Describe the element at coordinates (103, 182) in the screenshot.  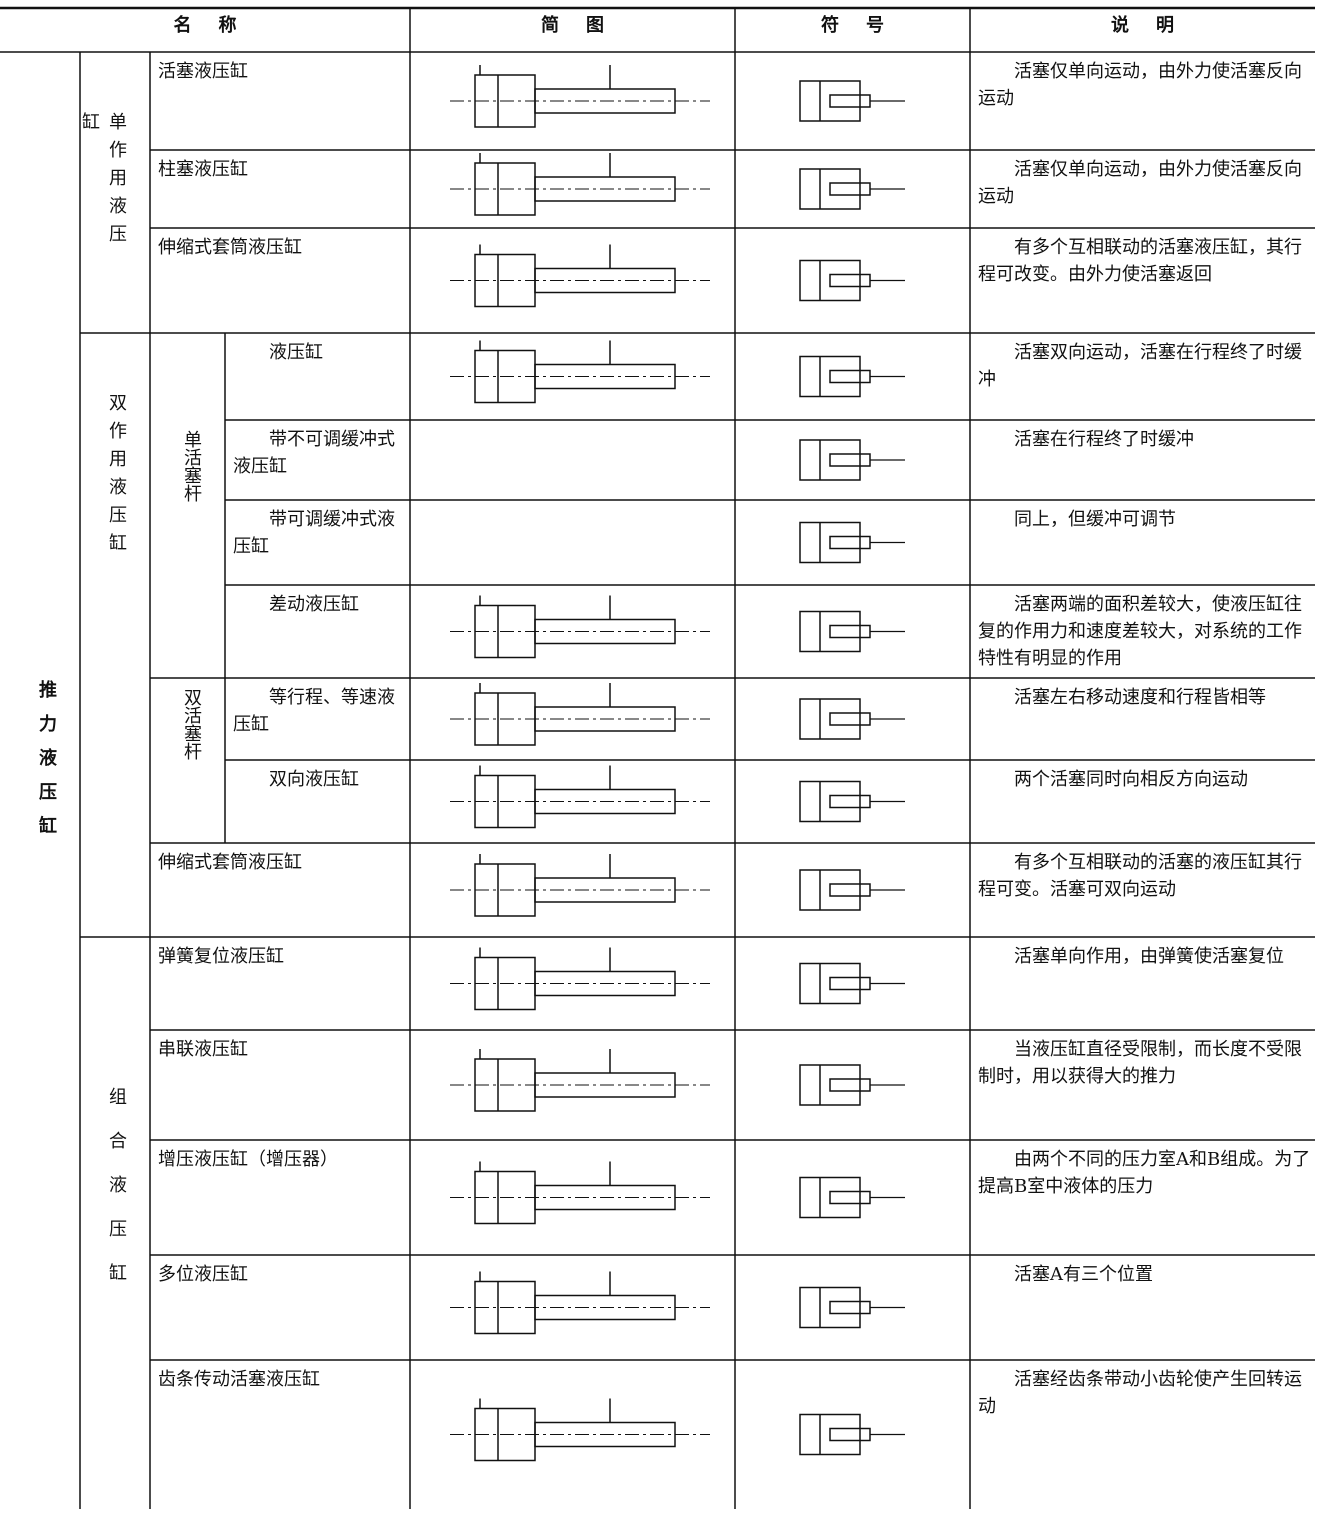
I see `type-label: 单作用液压缸` at that location.